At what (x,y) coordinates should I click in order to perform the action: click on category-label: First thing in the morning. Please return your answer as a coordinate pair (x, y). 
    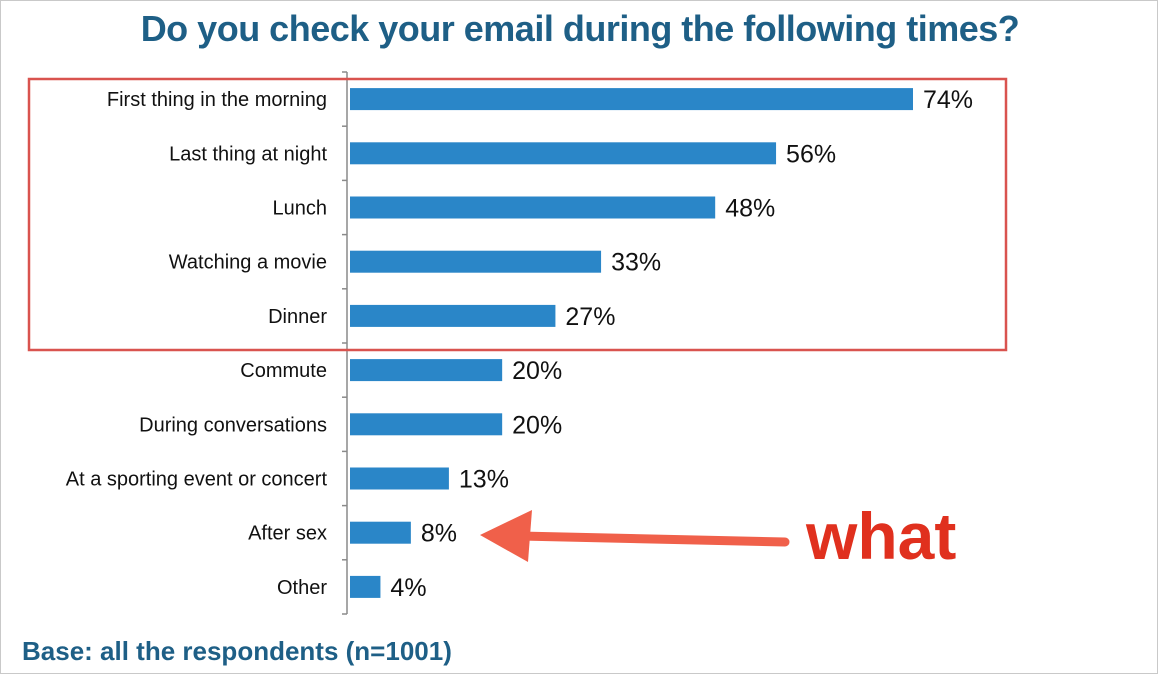
    Looking at the image, I should click on (217, 100).